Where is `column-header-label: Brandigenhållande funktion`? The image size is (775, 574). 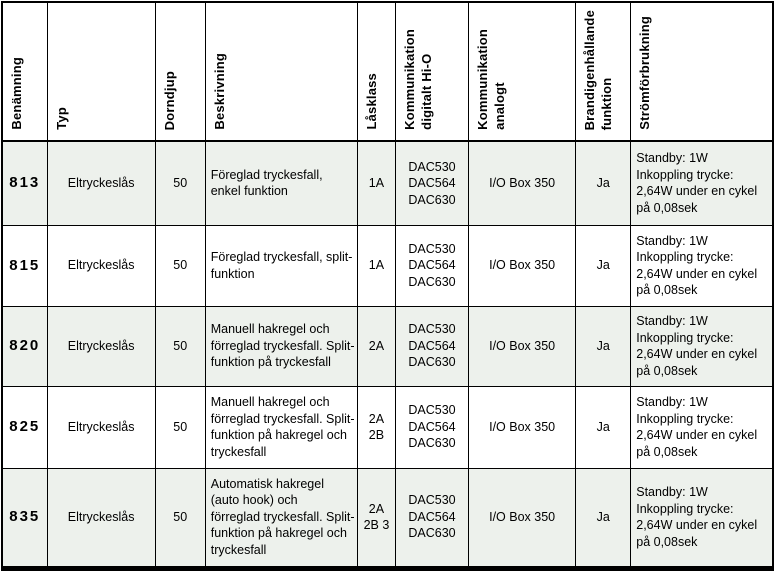 column-header-label: Brandigenhållande funktion is located at coordinates (598, 69).